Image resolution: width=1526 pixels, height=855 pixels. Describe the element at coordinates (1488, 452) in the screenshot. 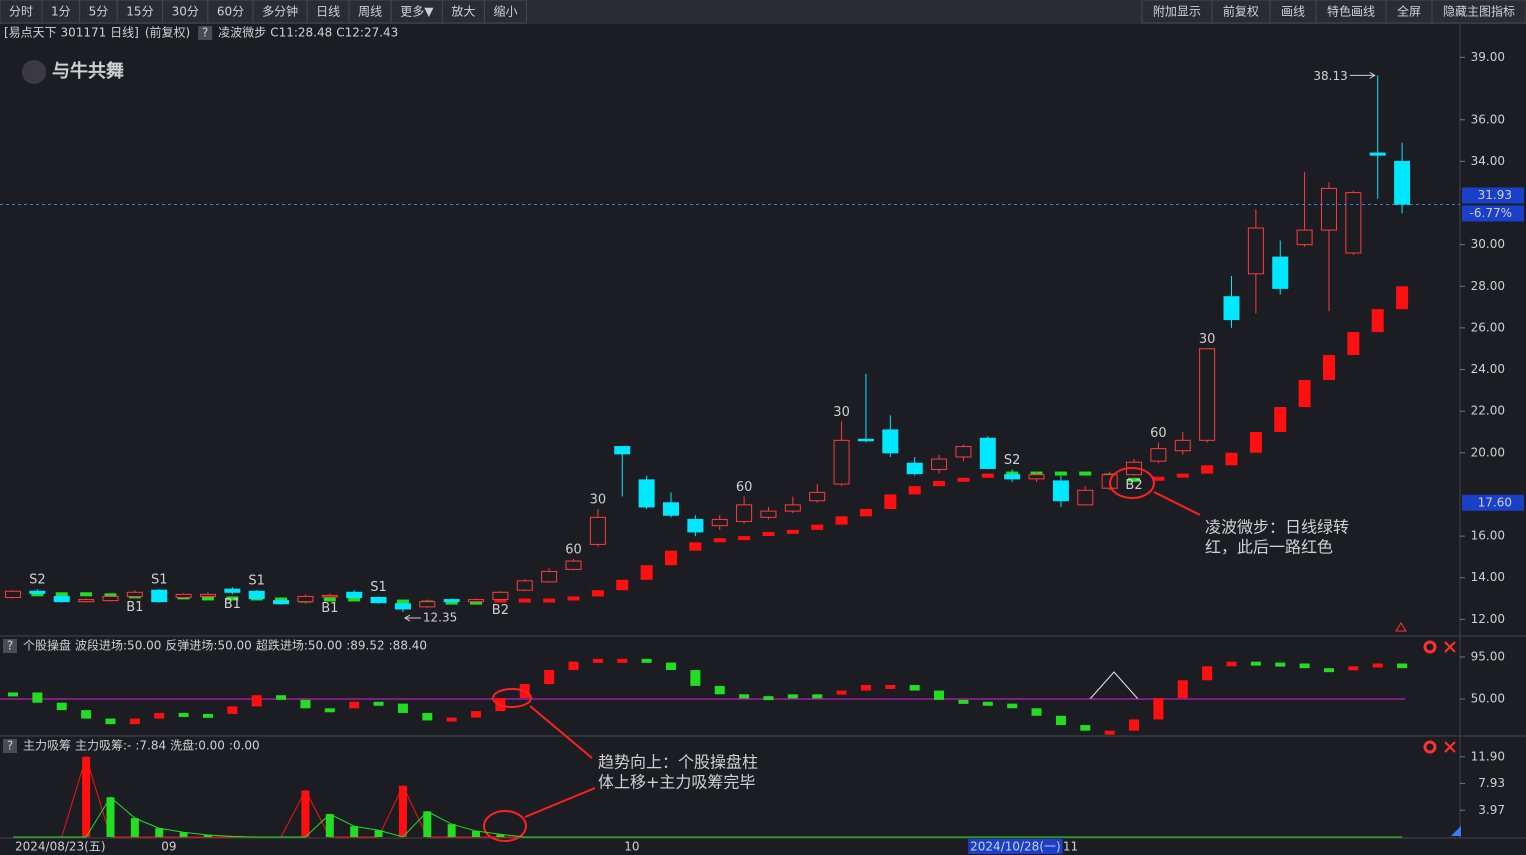

I see `y-tick-label: 20.00` at that location.